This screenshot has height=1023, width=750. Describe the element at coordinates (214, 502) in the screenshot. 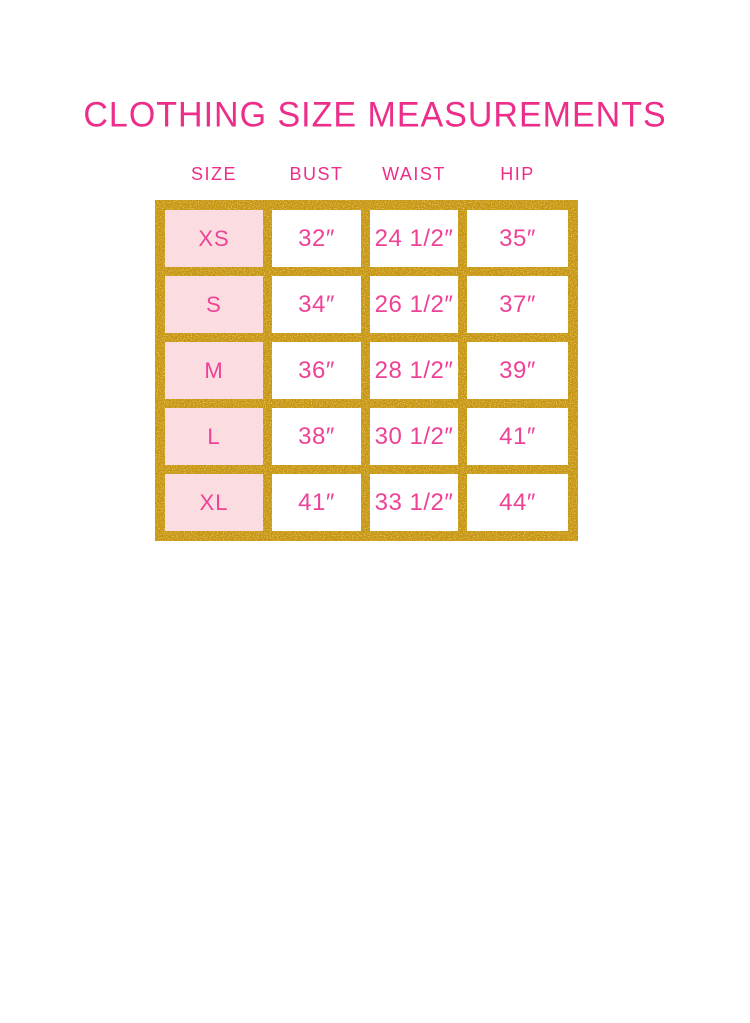

I see `size-label-cell: XL` at that location.